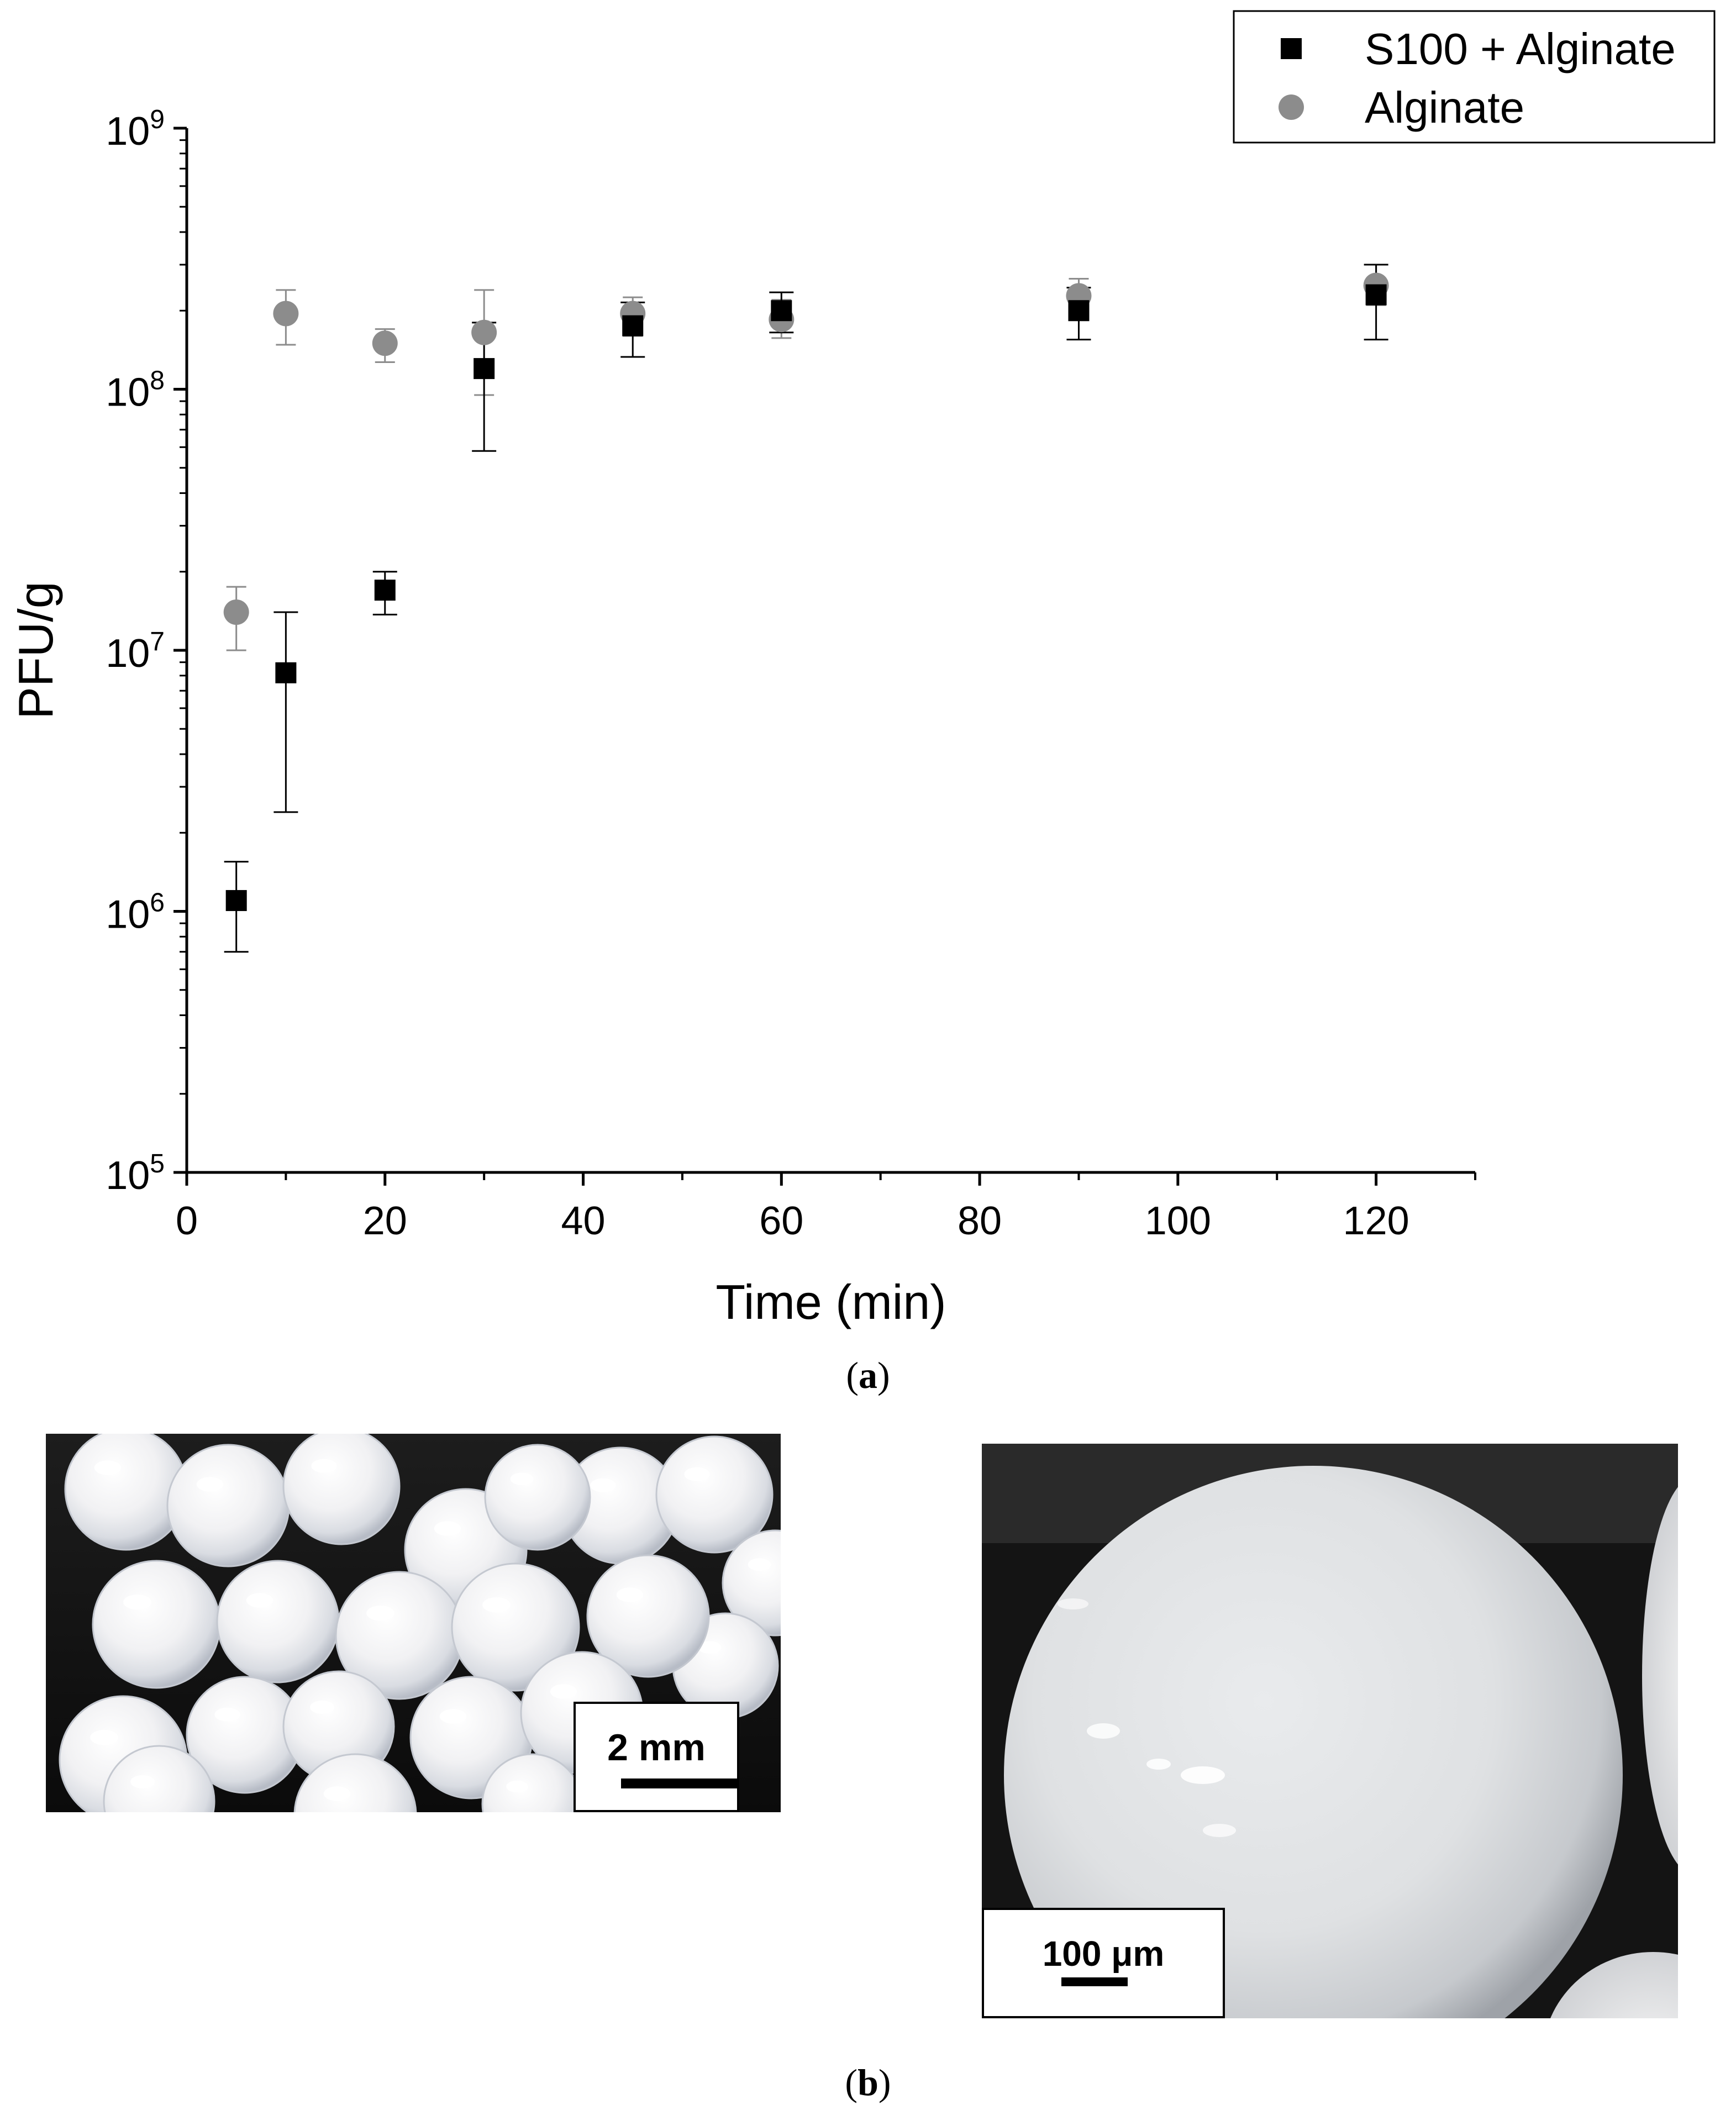 The height and width of the screenshot is (2110, 1736). What do you see at coordinates (1291, 48) in the screenshot?
I see `legend-marker-square` at bounding box center [1291, 48].